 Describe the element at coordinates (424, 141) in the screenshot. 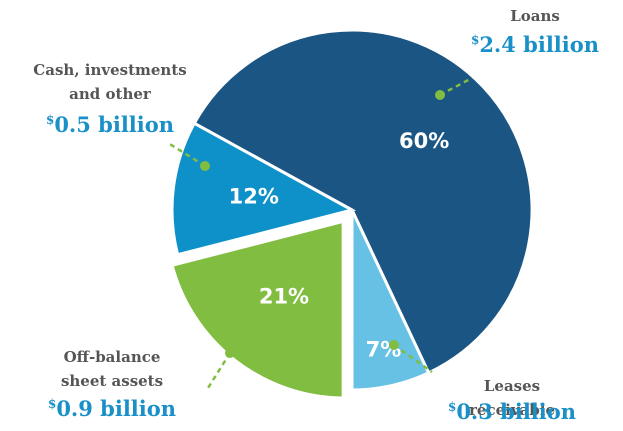

I see `slice-label: 60%` at that location.